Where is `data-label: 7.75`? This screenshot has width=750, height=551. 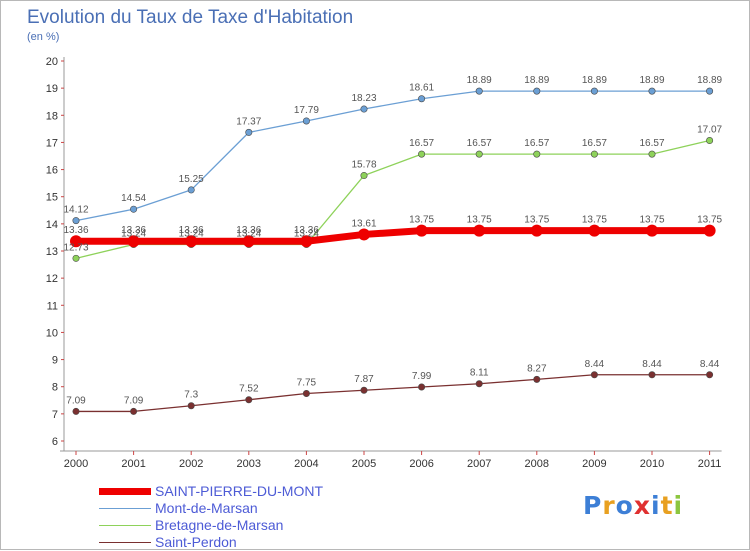 data-label: 7.75 is located at coordinates (307, 383).